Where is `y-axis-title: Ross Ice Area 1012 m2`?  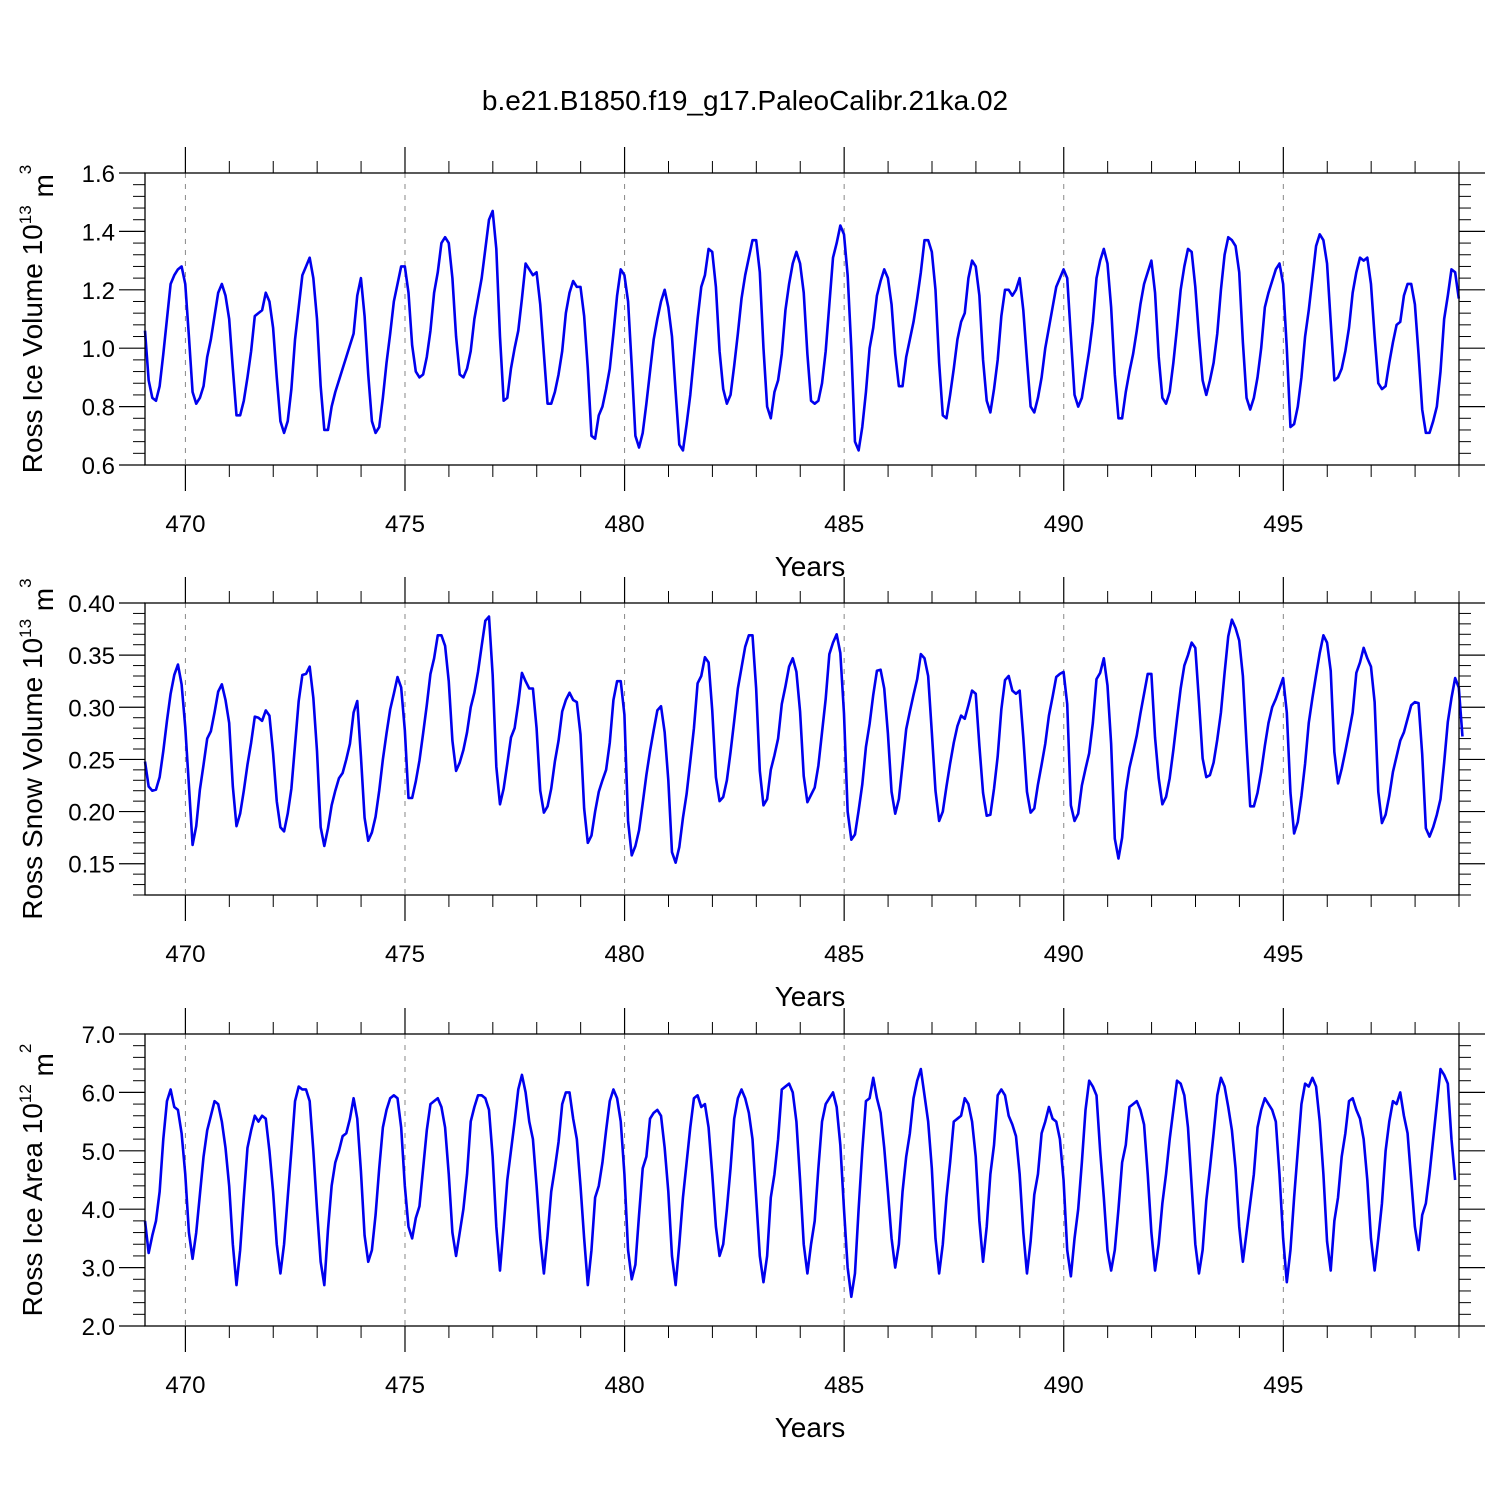
y-axis-title: Ross Ice Area 1012 m2 is located at coordinates (37, 1180).